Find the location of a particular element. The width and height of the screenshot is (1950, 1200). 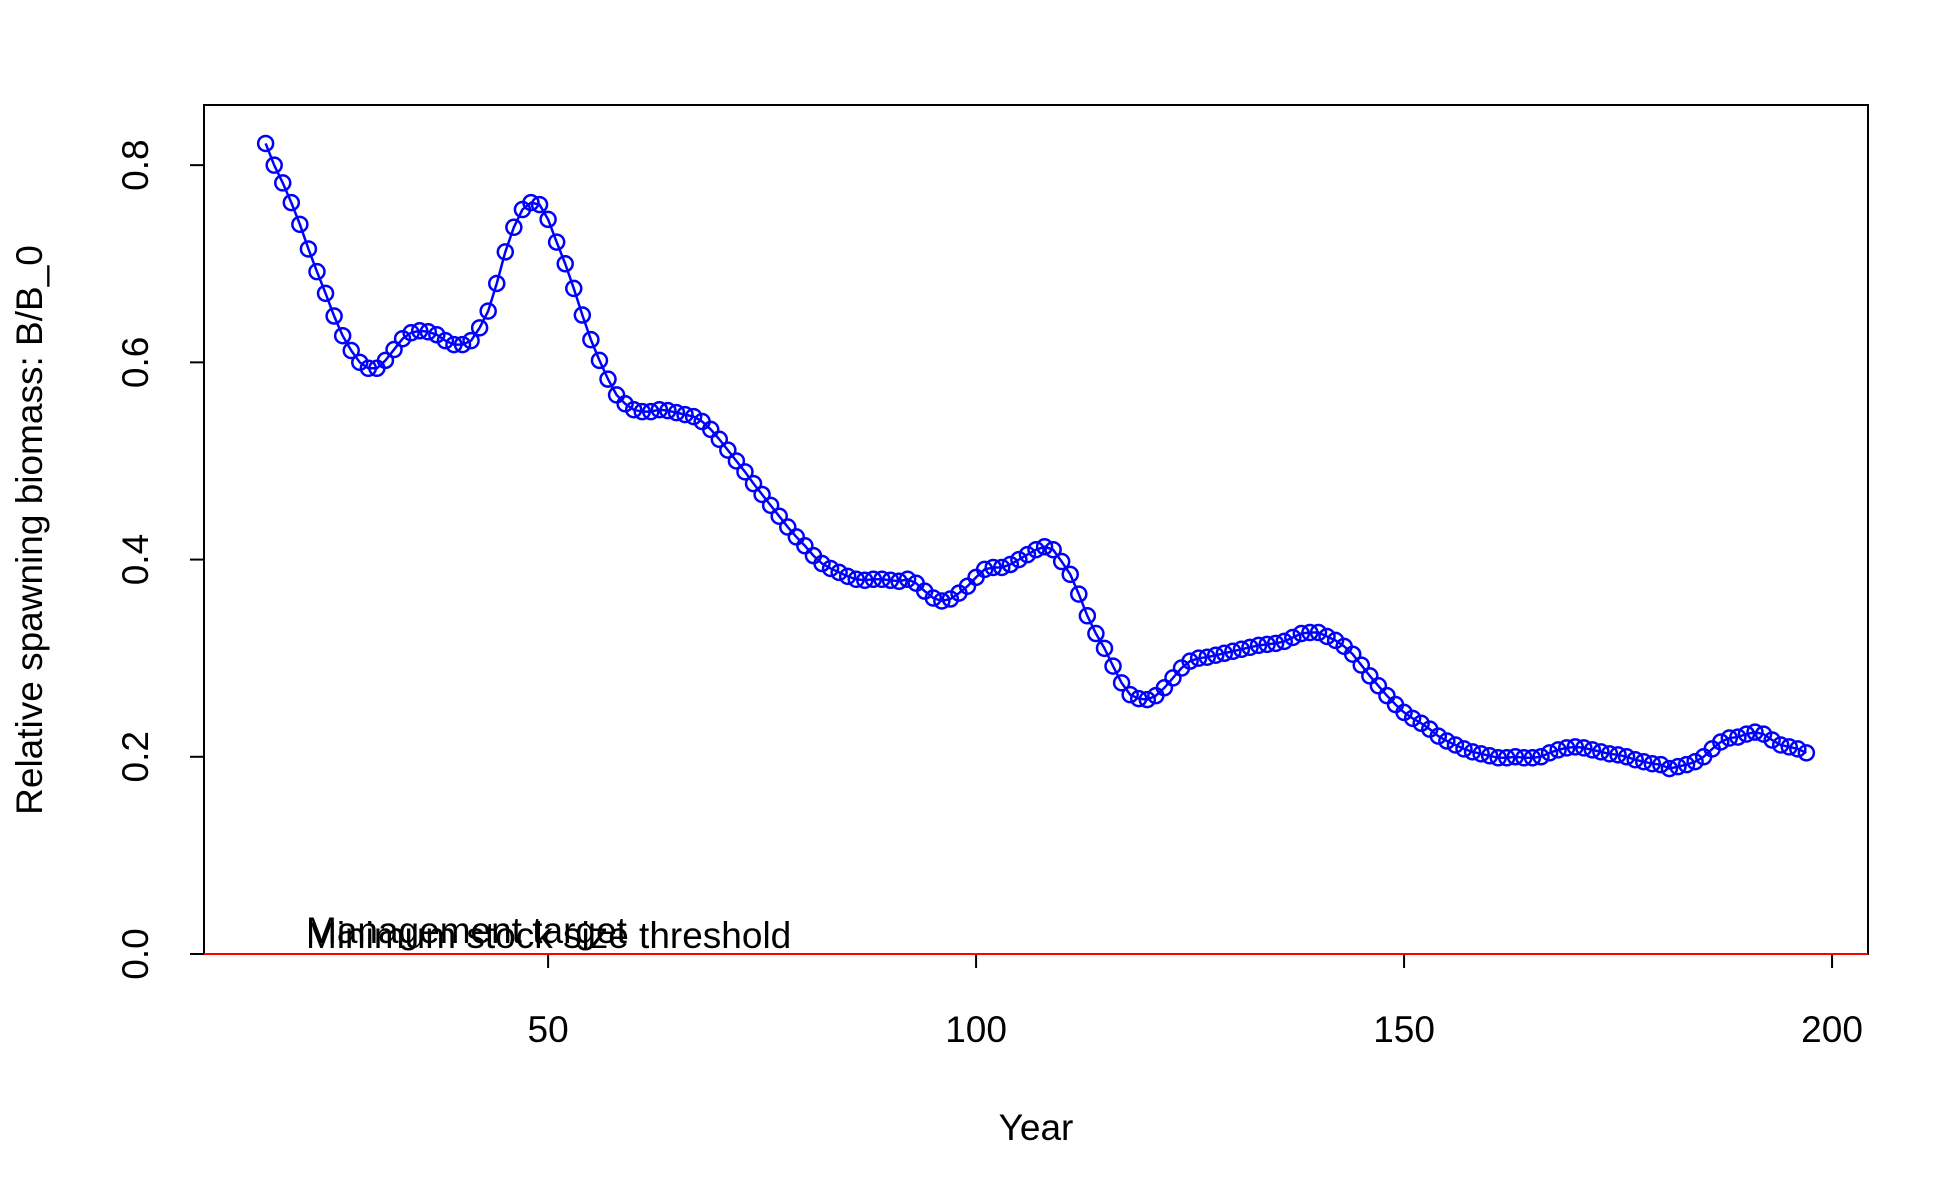

reference-label: Minimum stock size threshold is located at coordinates (548, 935).